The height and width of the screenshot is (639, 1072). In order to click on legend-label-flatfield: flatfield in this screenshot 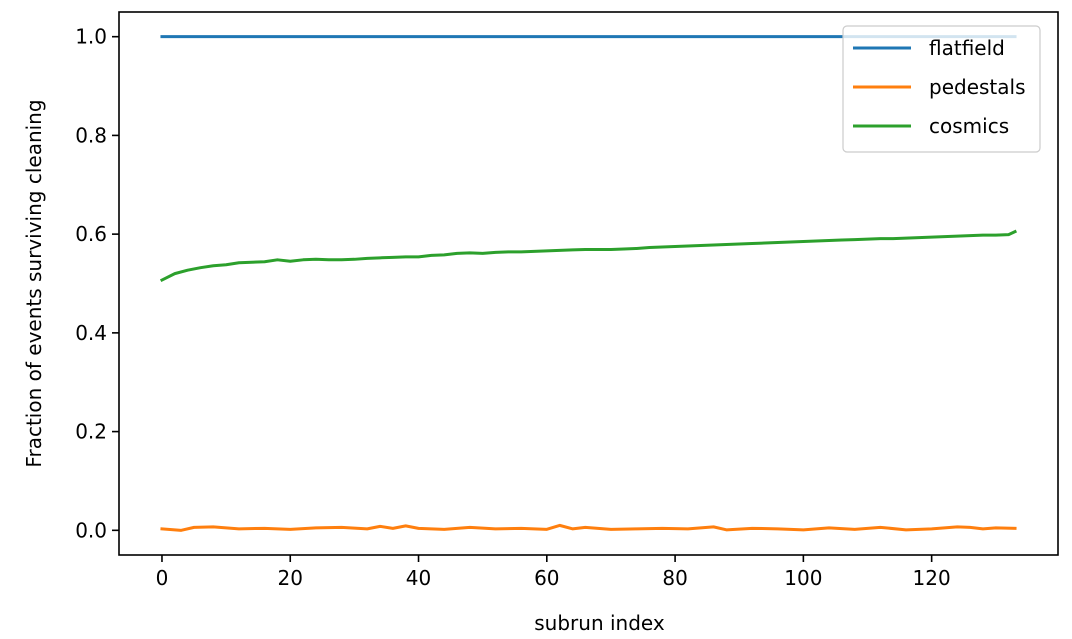, I will do `click(967, 48)`.